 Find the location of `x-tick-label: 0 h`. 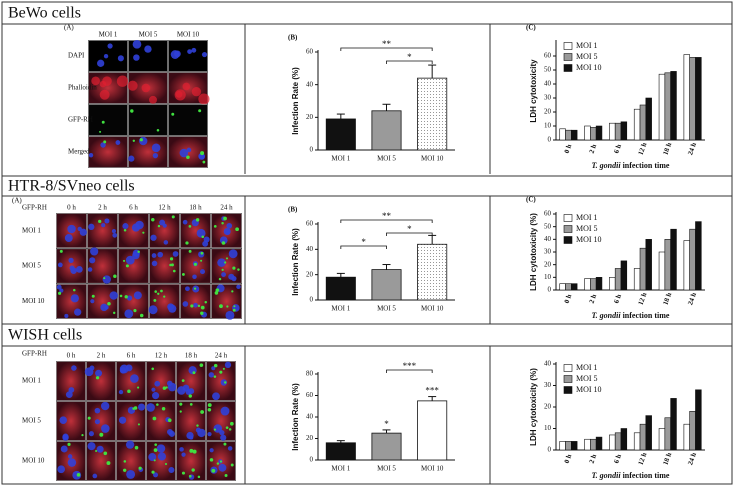

x-tick-label: 0 h is located at coordinates (568, 148).